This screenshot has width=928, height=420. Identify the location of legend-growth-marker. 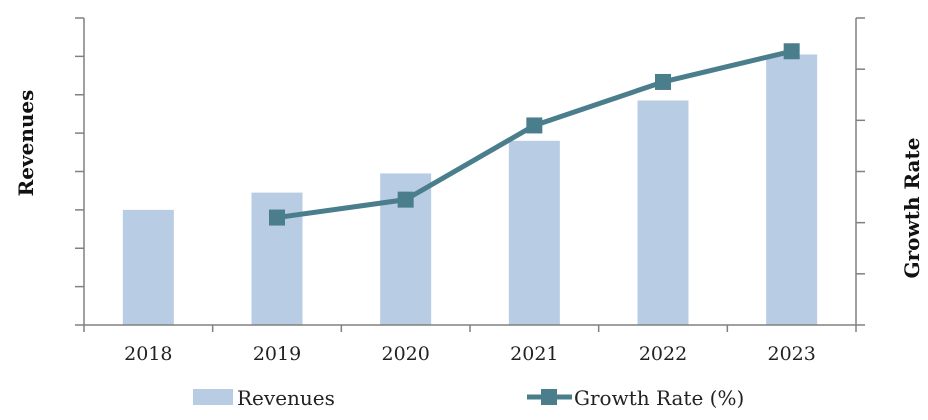
(549, 397).